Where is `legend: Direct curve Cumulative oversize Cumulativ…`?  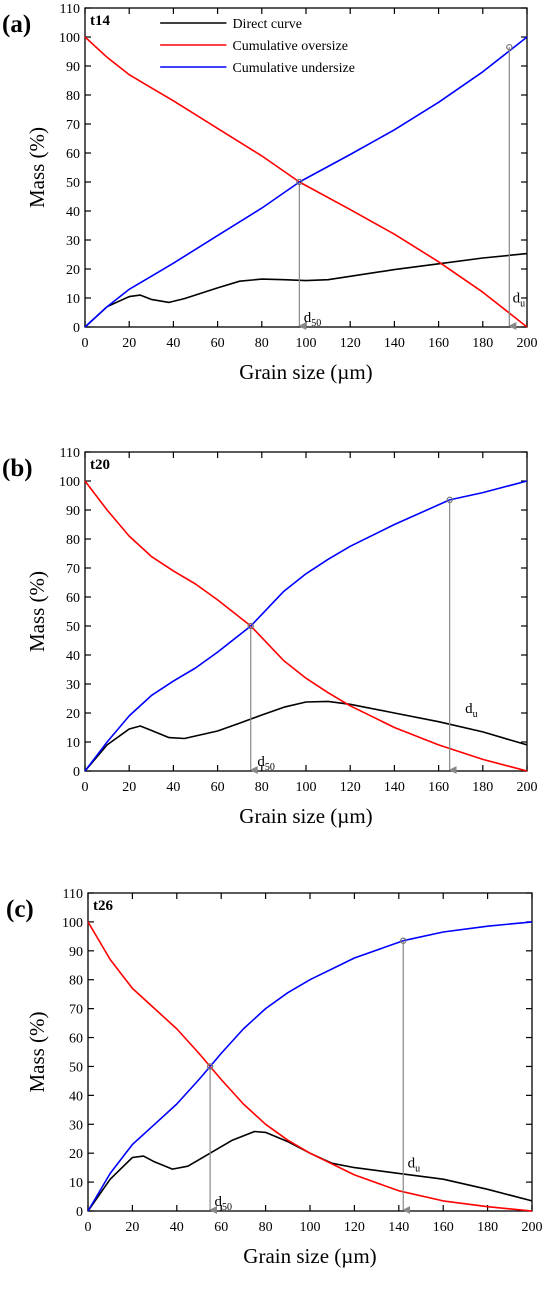 legend: Direct curve Cumulative oversize Cumulativ… is located at coordinates (257, 46).